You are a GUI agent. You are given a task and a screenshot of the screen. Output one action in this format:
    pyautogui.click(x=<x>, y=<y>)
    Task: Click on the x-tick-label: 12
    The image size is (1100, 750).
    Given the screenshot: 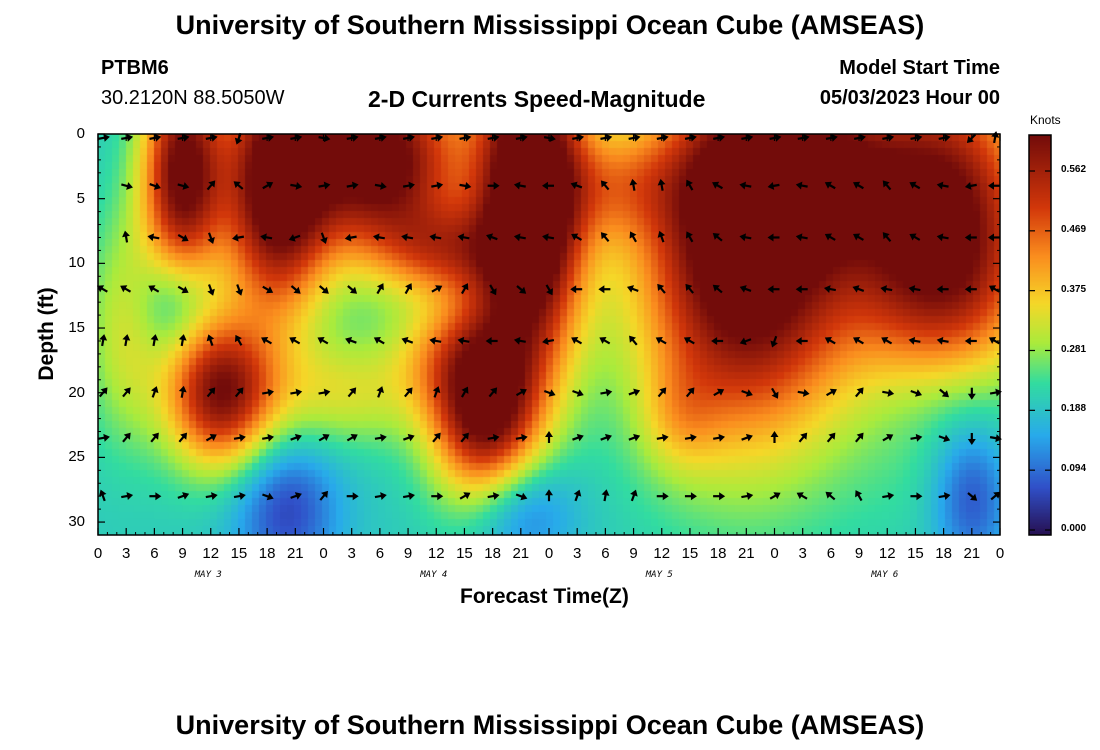 What is the action you would take?
    pyautogui.click(x=211, y=553)
    